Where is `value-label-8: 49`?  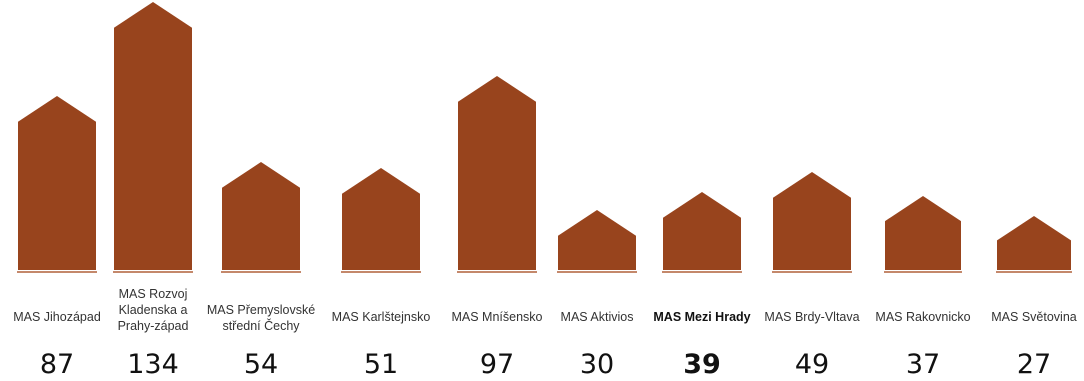 value-label-8: 49 is located at coordinates (812, 364).